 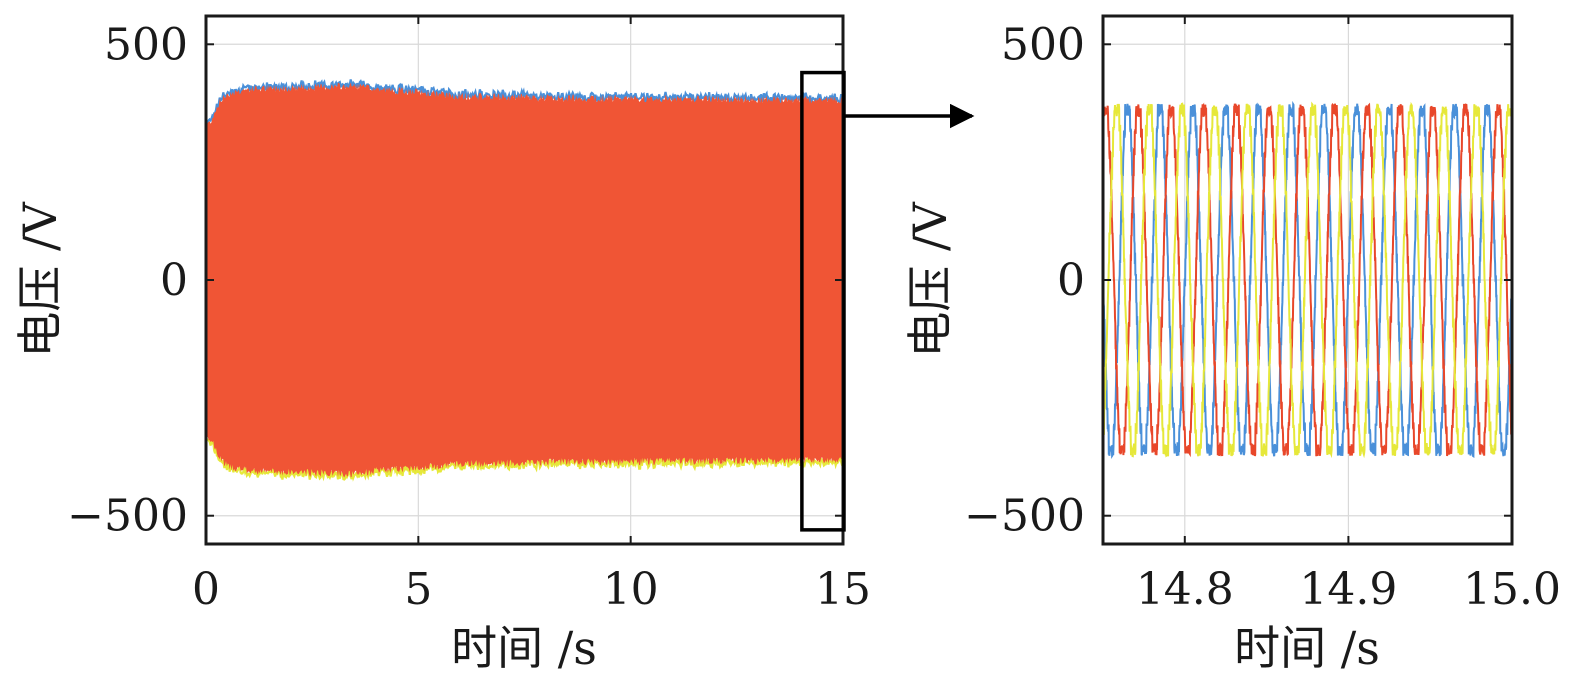 I want to click on x-tick-label: 14.9, so click(x=1348, y=589).